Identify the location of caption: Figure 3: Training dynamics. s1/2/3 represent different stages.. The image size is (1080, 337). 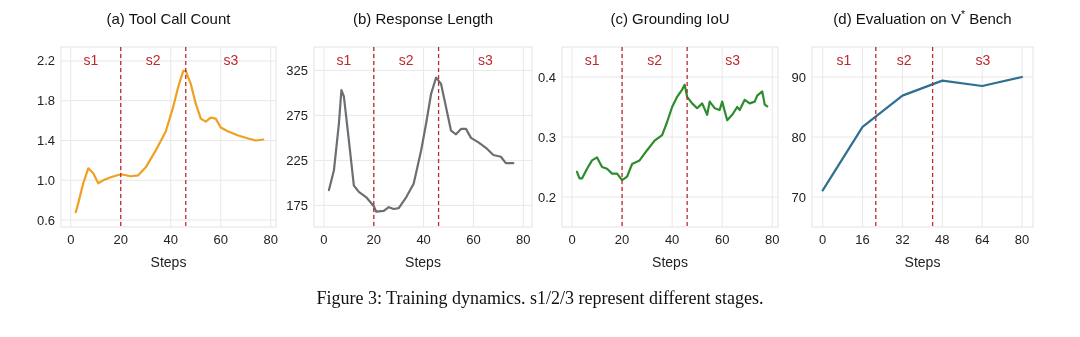
(540, 298).